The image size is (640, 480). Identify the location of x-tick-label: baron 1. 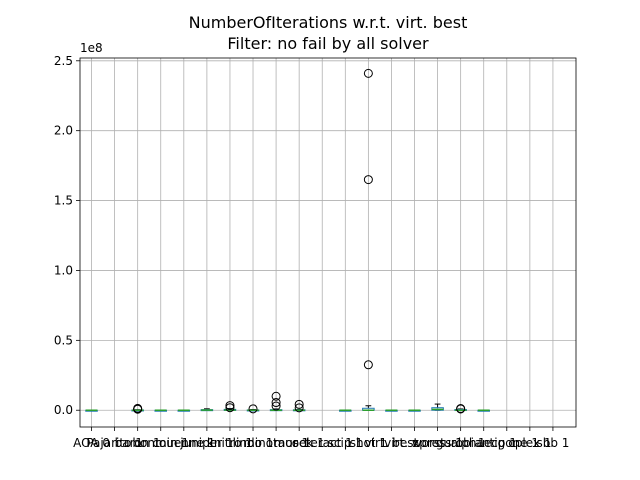
(138, 443).